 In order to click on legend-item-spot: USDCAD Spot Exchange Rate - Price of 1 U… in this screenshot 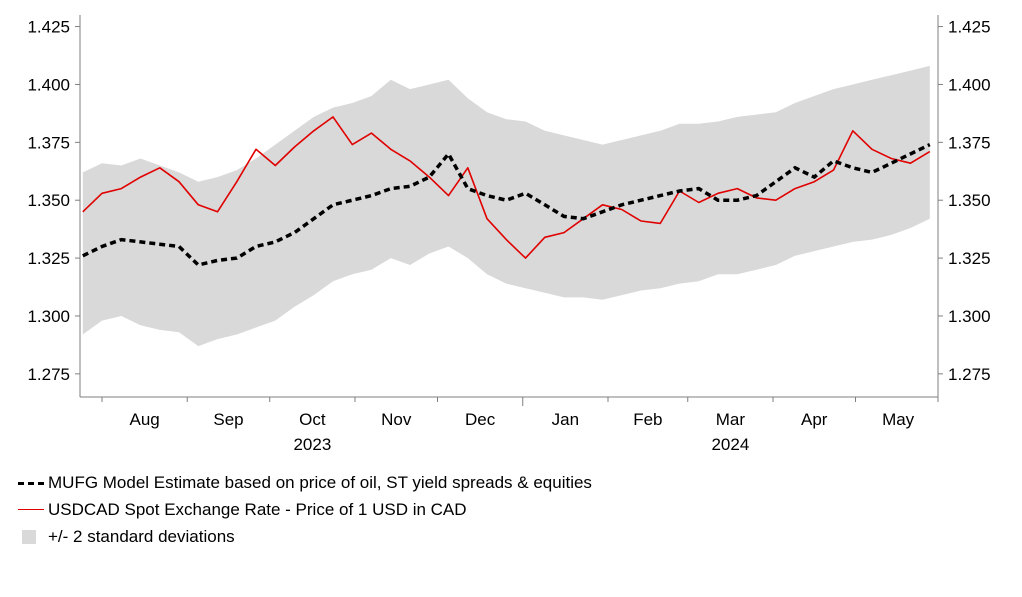, I will do `click(313, 510)`.